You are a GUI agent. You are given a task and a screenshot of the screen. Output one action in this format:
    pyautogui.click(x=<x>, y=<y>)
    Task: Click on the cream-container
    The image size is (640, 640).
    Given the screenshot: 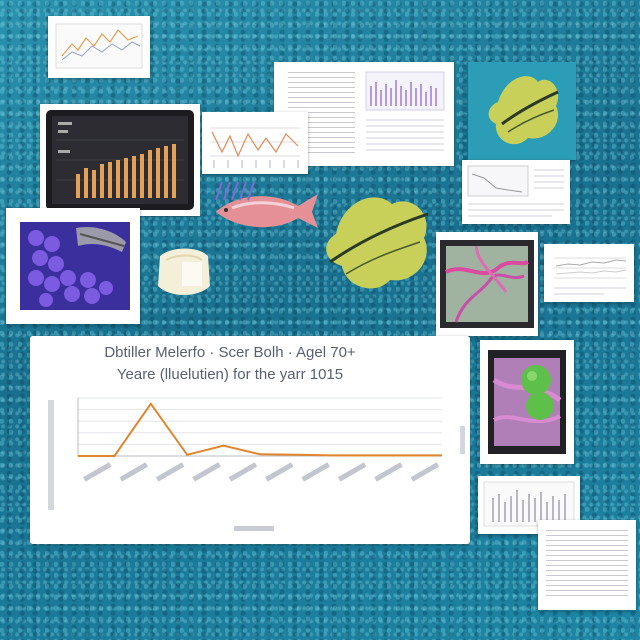 What is the action you would take?
    pyautogui.click(x=184, y=271)
    